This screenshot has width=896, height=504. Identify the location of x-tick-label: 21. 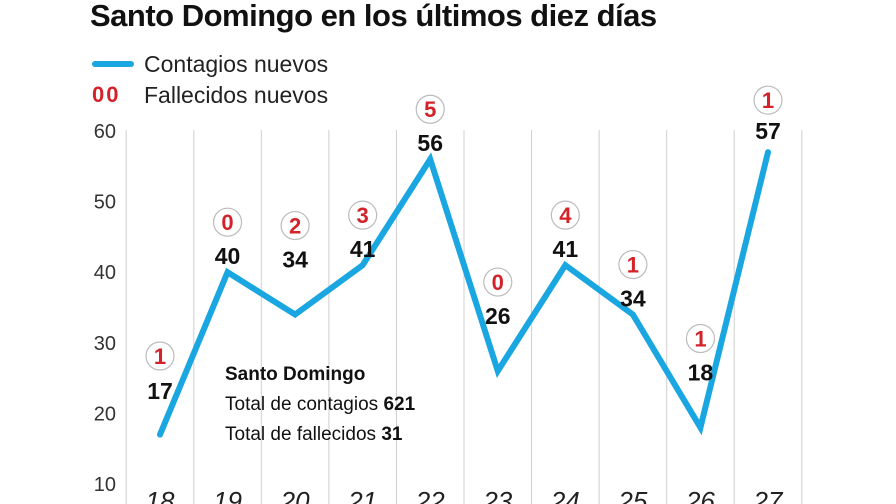
(362, 495).